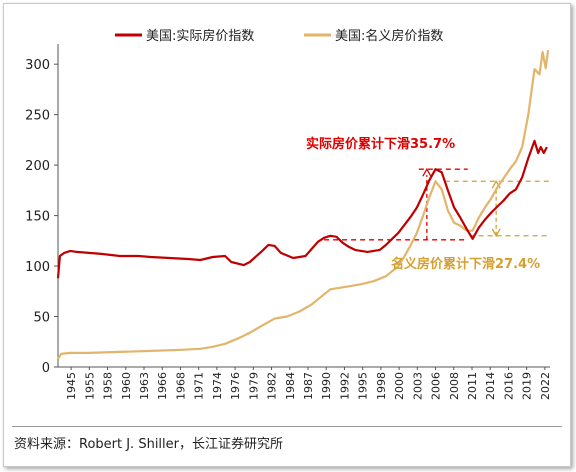  Describe the element at coordinates (380, 144) in the screenshot. I see `annotation-real-decline: 实际房价累计下滑35.7%` at that location.